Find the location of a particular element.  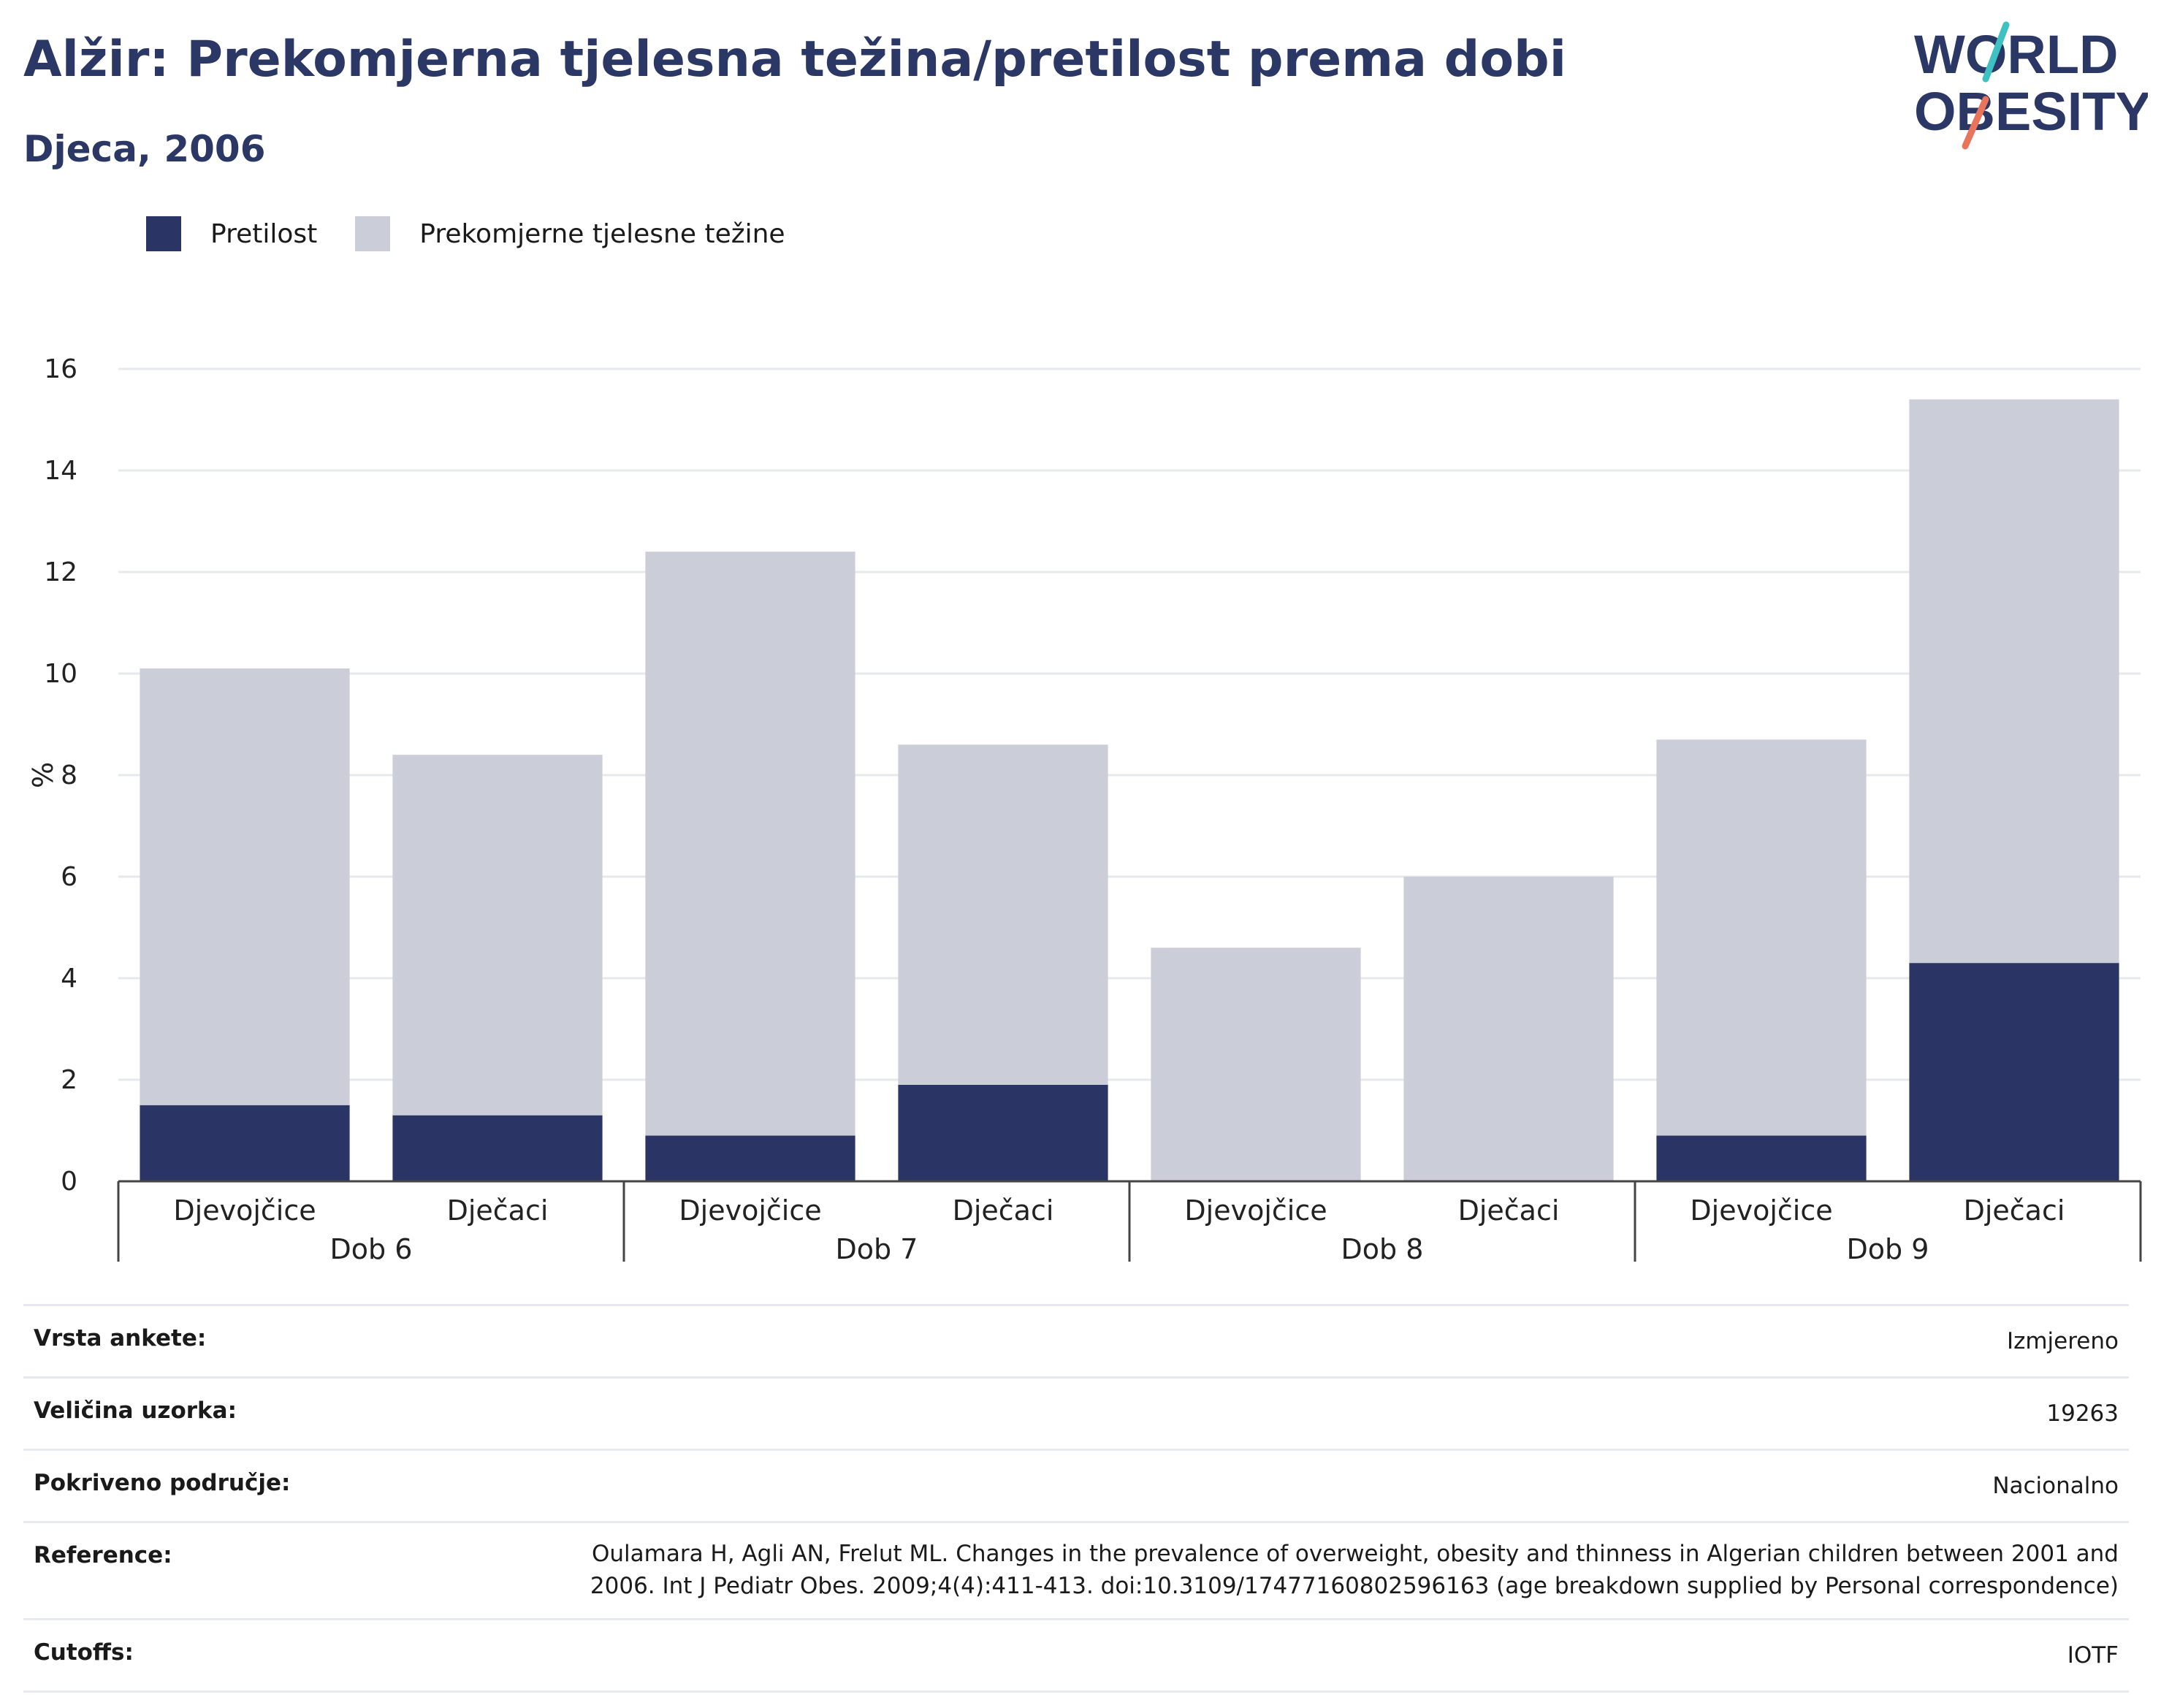

info-key: Veličina uzorka: is located at coordinates (136, 1411).